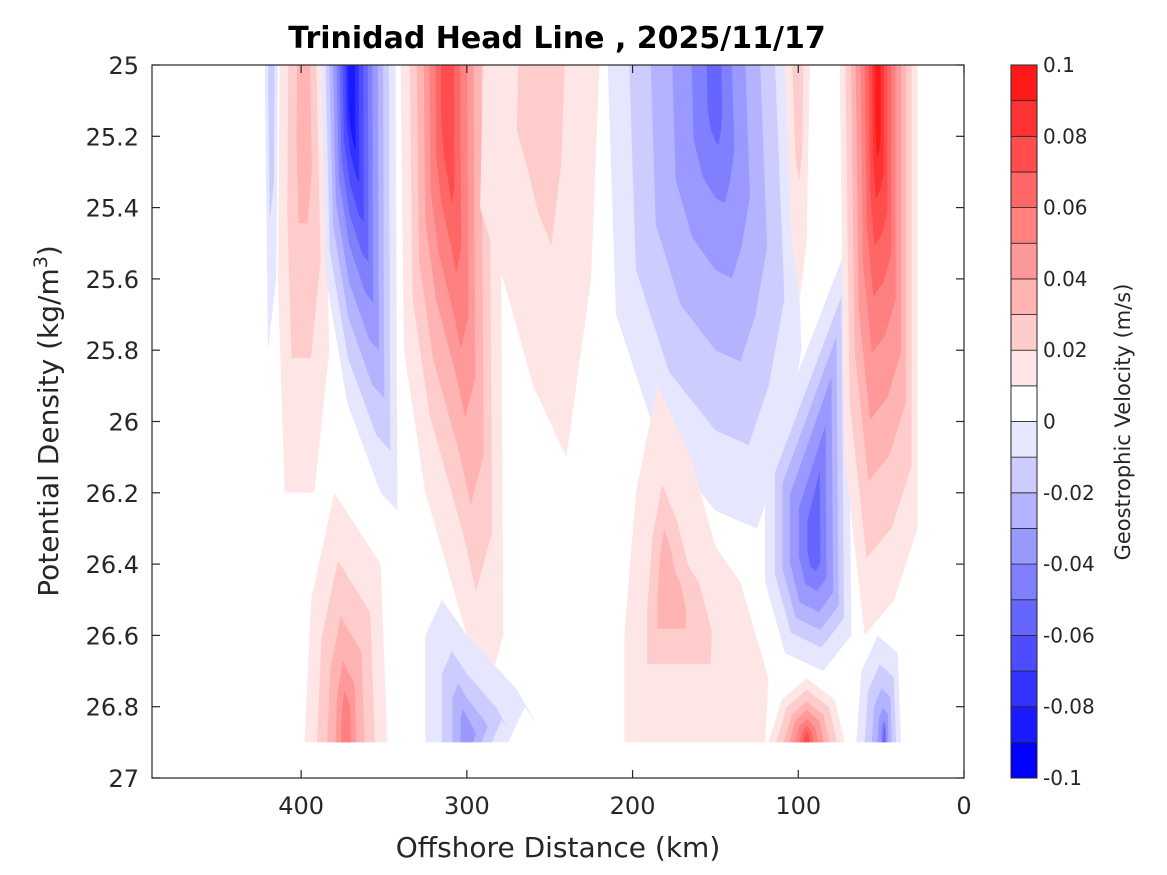  I want to click on colorbar-tick-label: -0.02, so click(1069, 493).